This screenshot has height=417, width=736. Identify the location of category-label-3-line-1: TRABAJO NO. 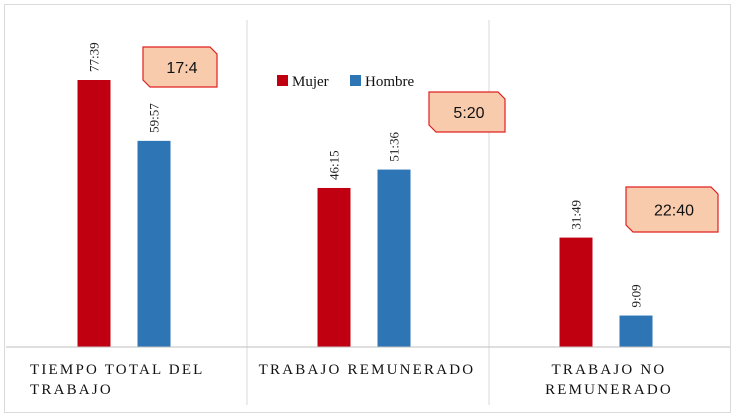
(609, 370).